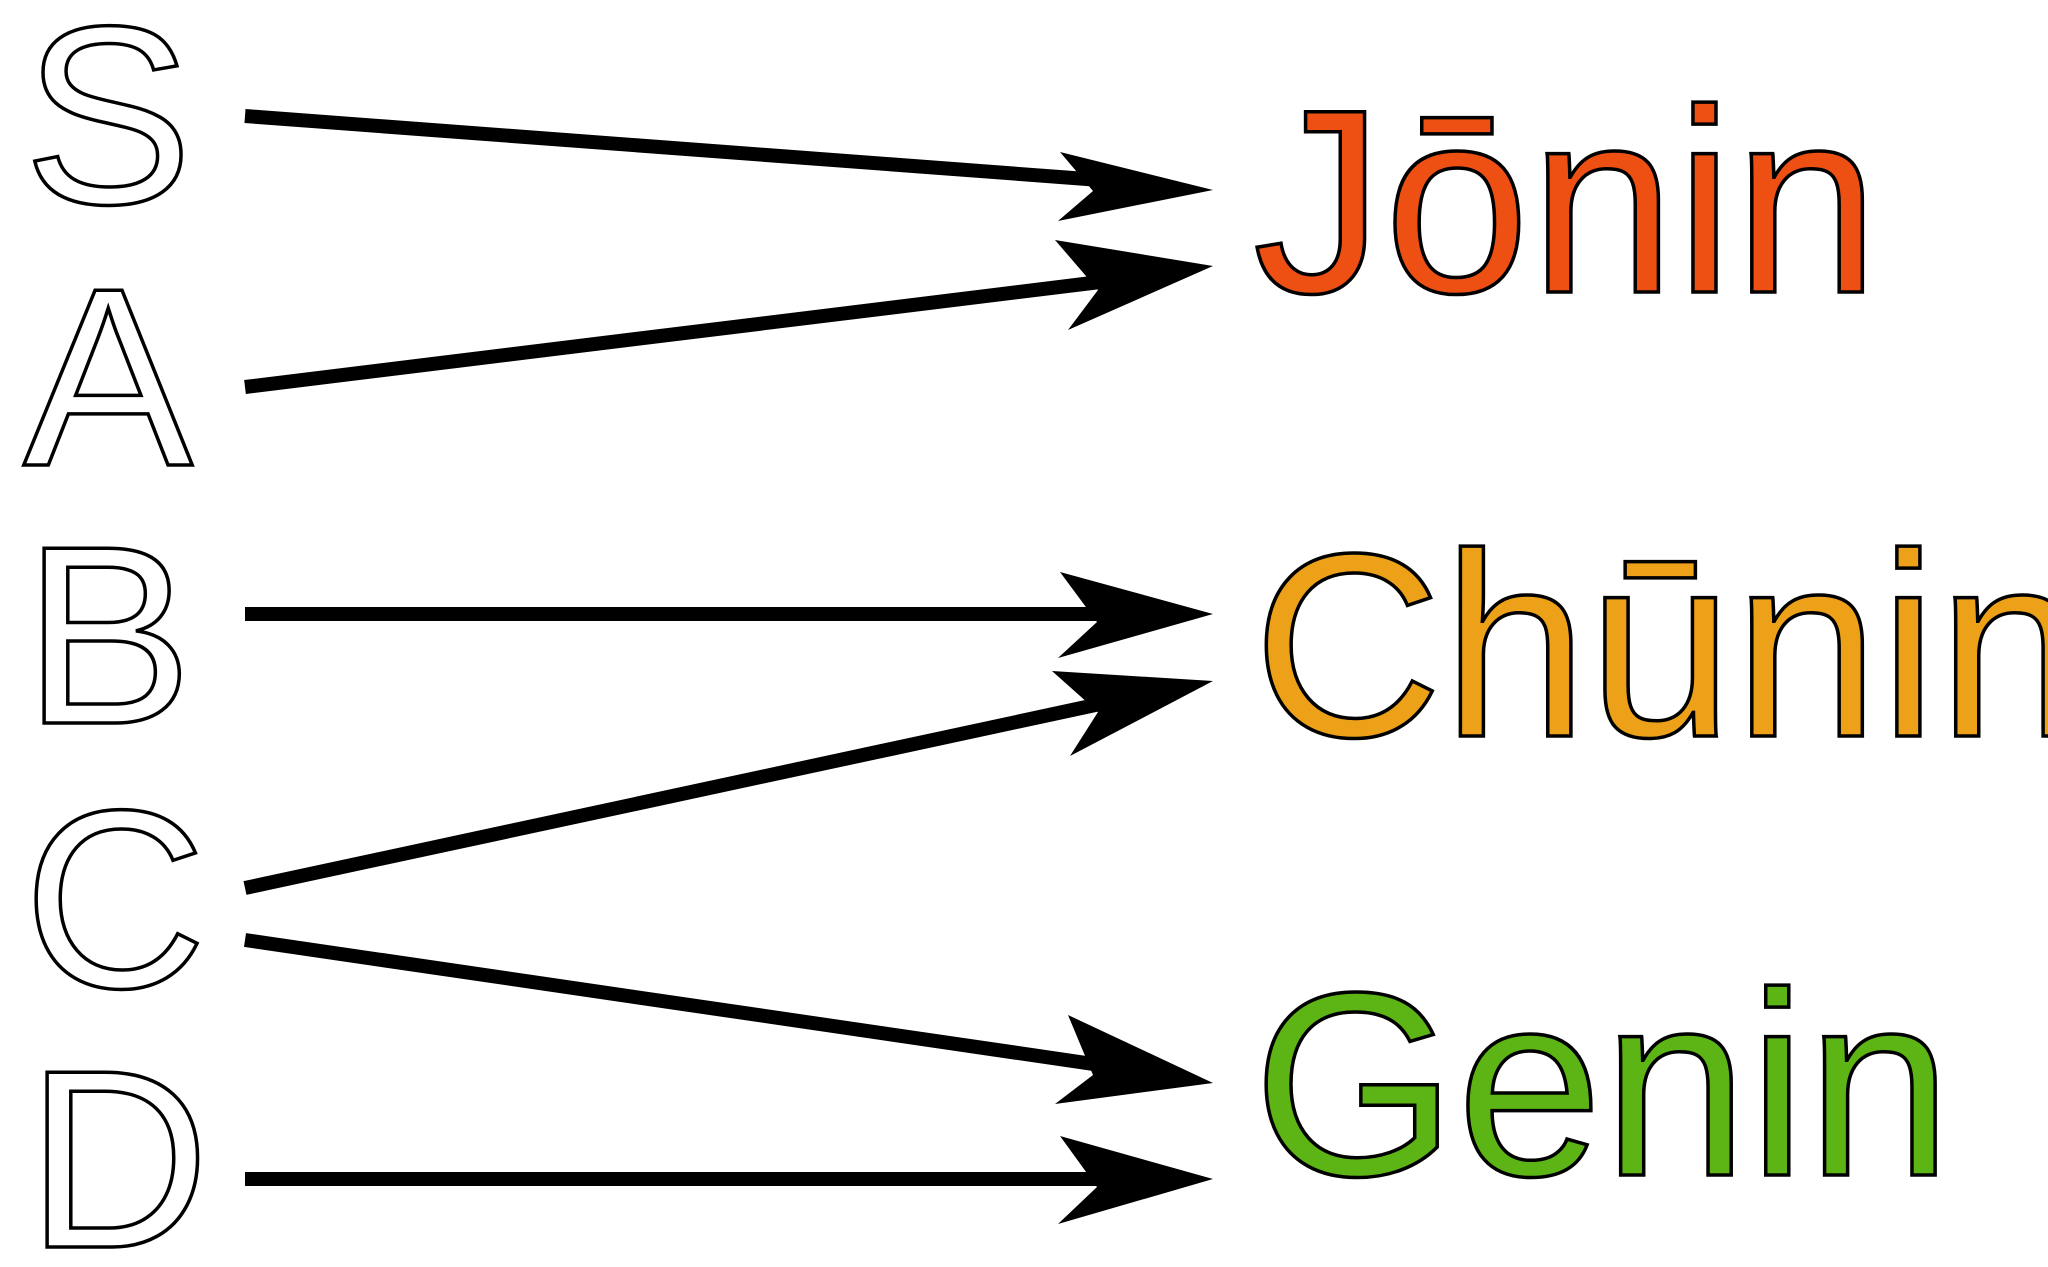 The width and height of the screenshot is (2048, 1267). I want to click on arrow-c-to-genin, so click(728, 1018).